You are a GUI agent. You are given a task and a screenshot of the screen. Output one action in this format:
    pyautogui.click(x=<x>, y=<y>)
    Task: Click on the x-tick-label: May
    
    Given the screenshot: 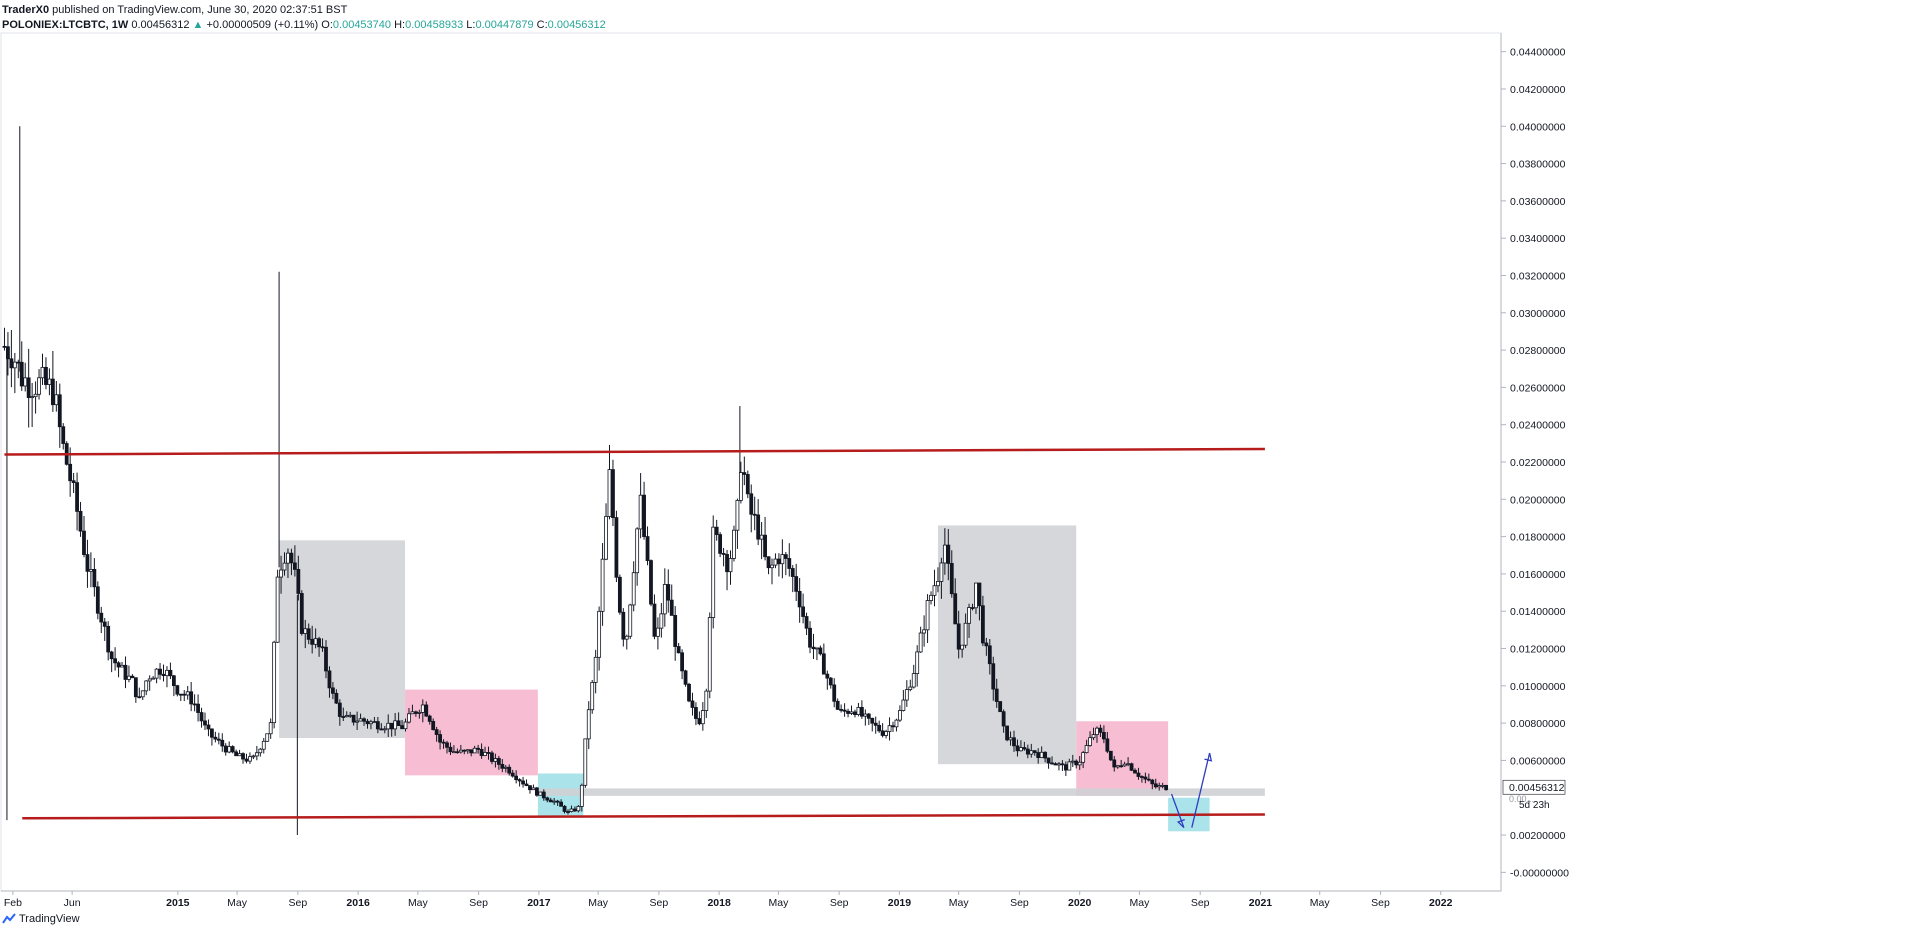 What is the action you would take?
    pyautogui.click(x=418, y=903)
    